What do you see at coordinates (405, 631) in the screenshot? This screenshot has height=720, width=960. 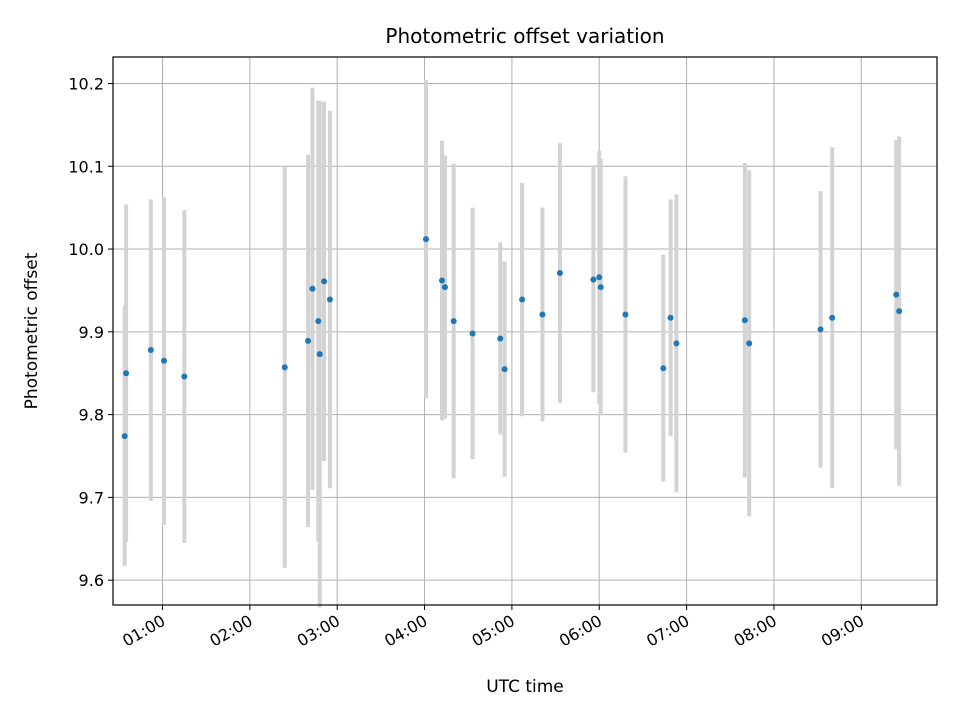 I see `x-tick-label: 04:00` at bounding box center [405, 631].